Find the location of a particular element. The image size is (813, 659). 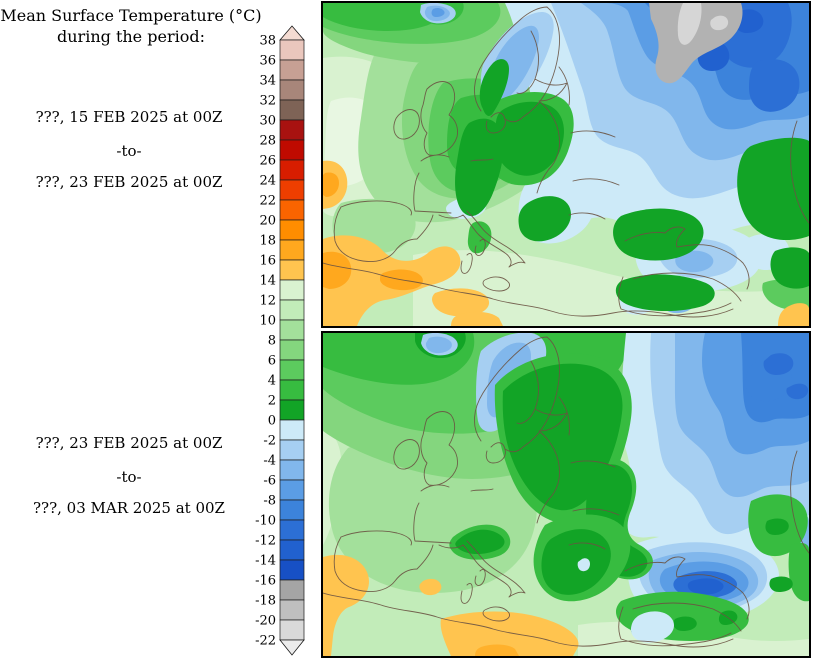

colorbar-tick-label: -4 is located at coordinates (269, 461).